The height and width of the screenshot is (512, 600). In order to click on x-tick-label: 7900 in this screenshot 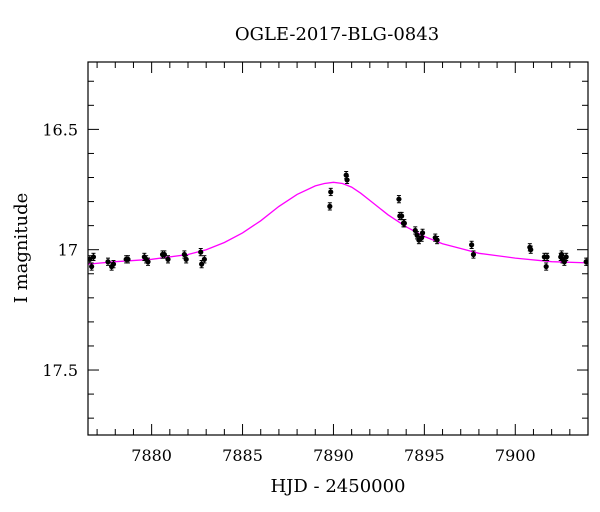, I will do `click(515, 455)`.